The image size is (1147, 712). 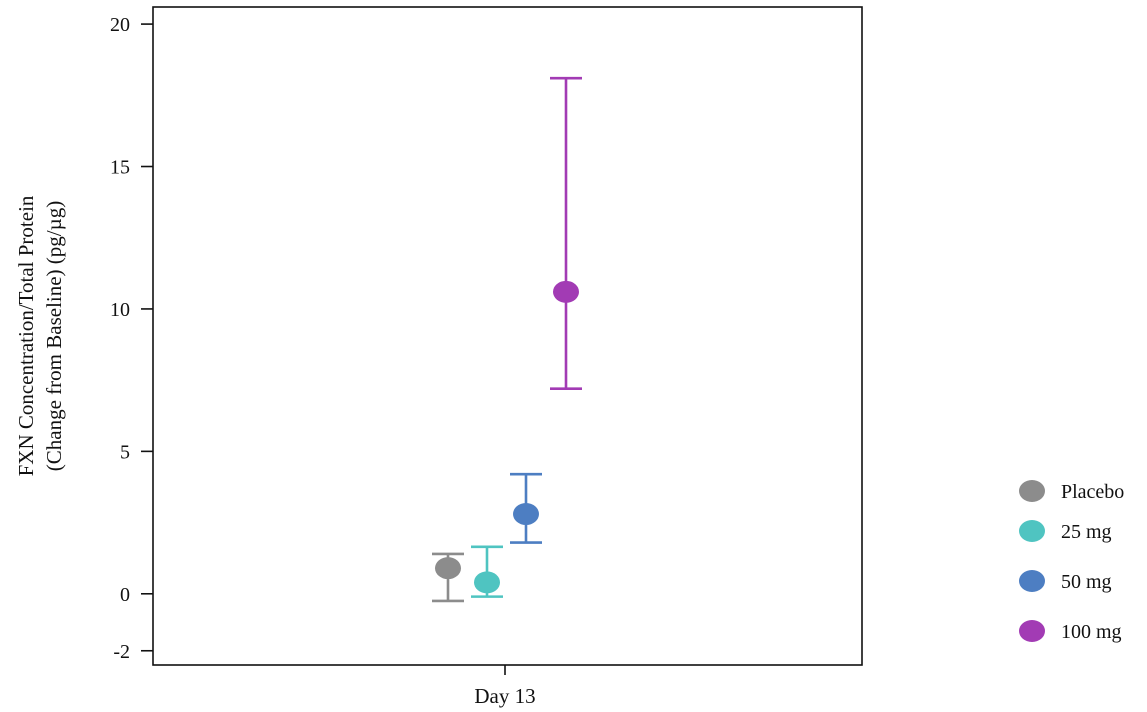 What do you see at coordinates (125, 595) in the screenshot?
I see `y-tick-label: 0` at bounding box center [125, 595].